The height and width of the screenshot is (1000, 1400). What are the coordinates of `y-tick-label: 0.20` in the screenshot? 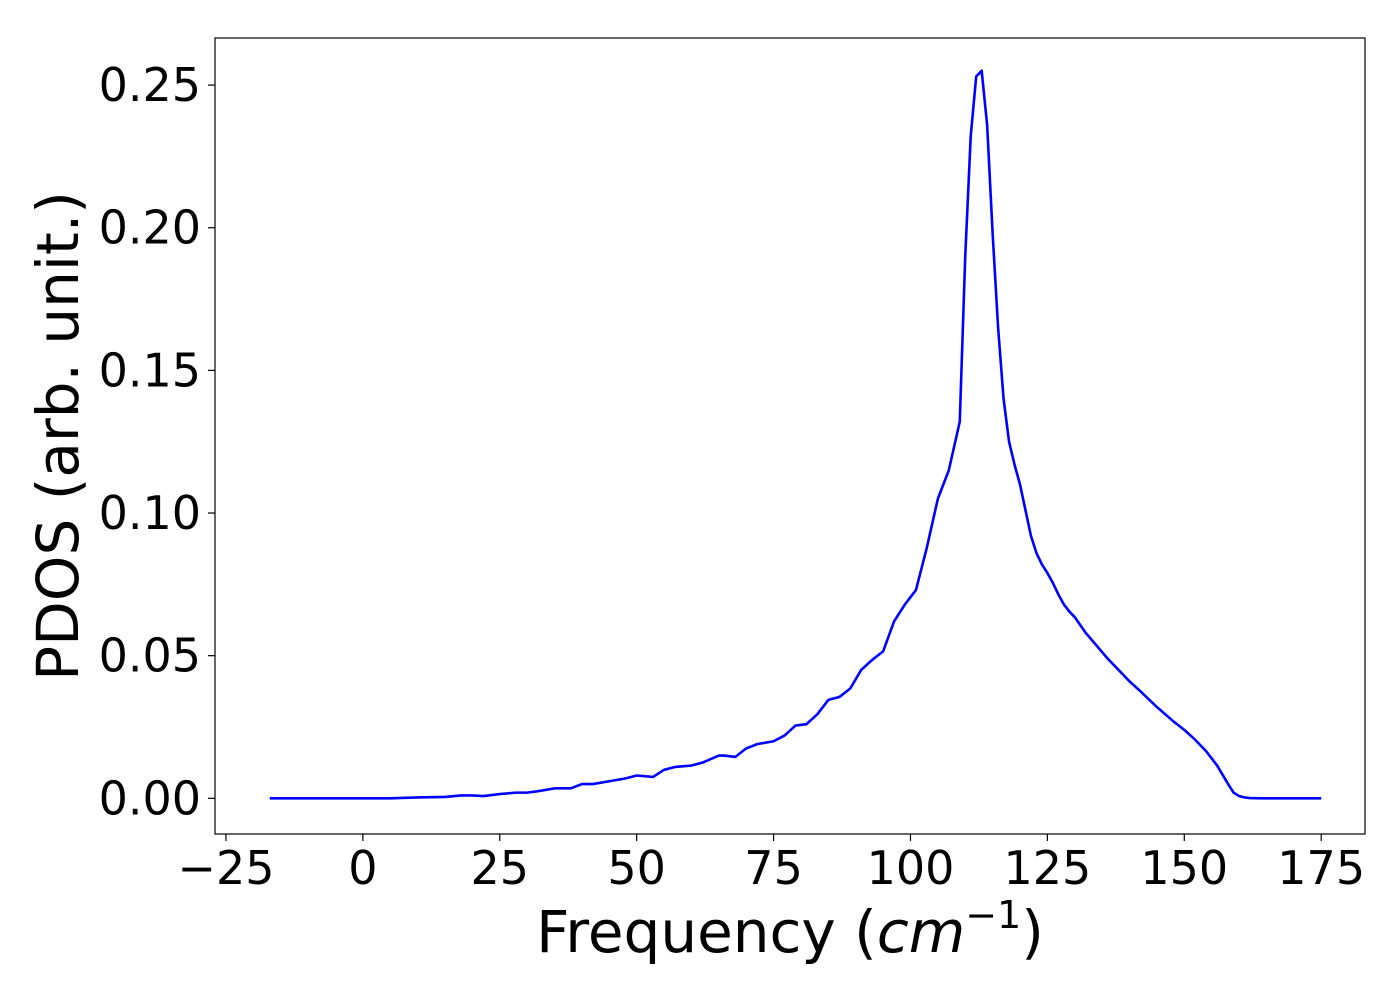 It's located at (150, 228).